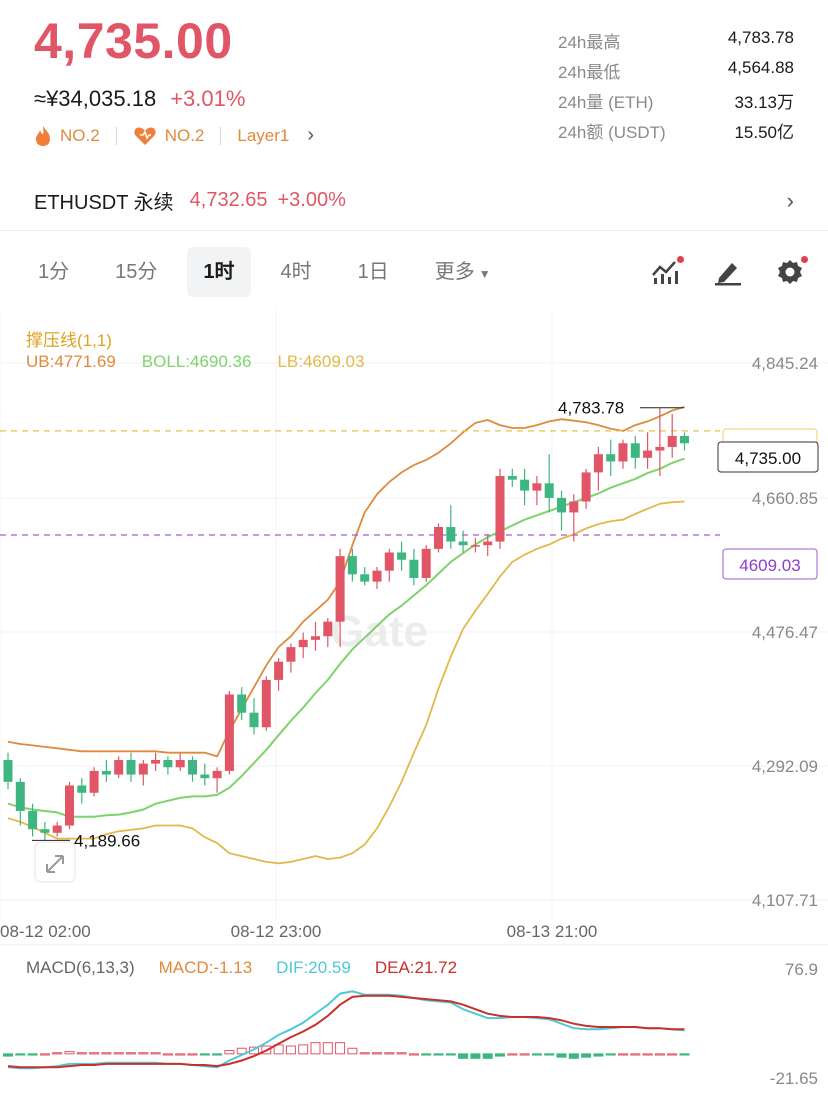  I want to click on cny-price: ≈¥34,035.18, so click(95, 98).